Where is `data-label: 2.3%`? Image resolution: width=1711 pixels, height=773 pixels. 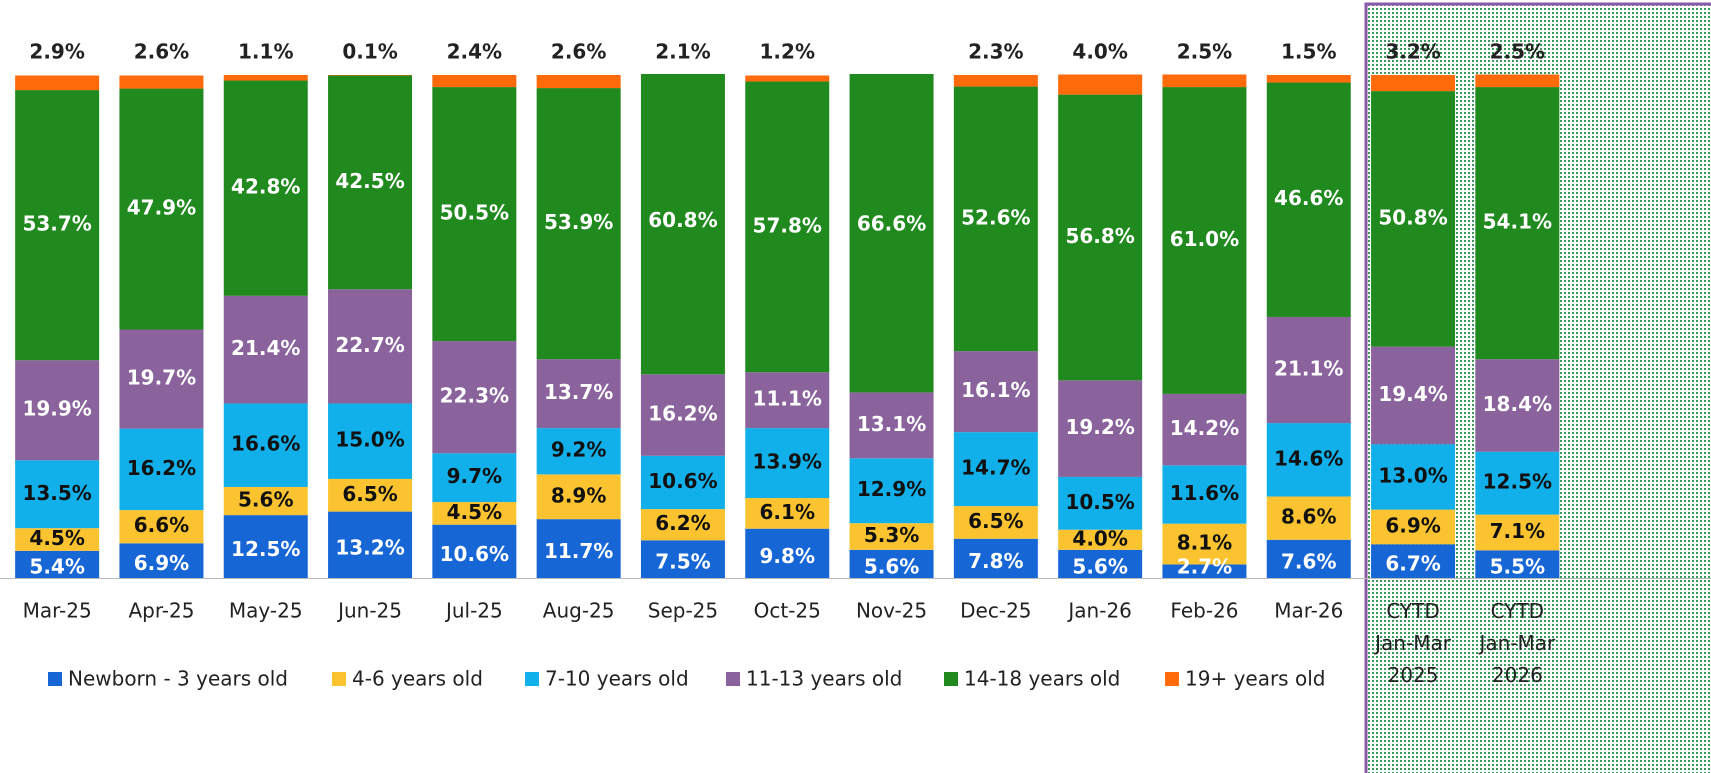 data-label: 2.3% is located at coordinates (995, 52).